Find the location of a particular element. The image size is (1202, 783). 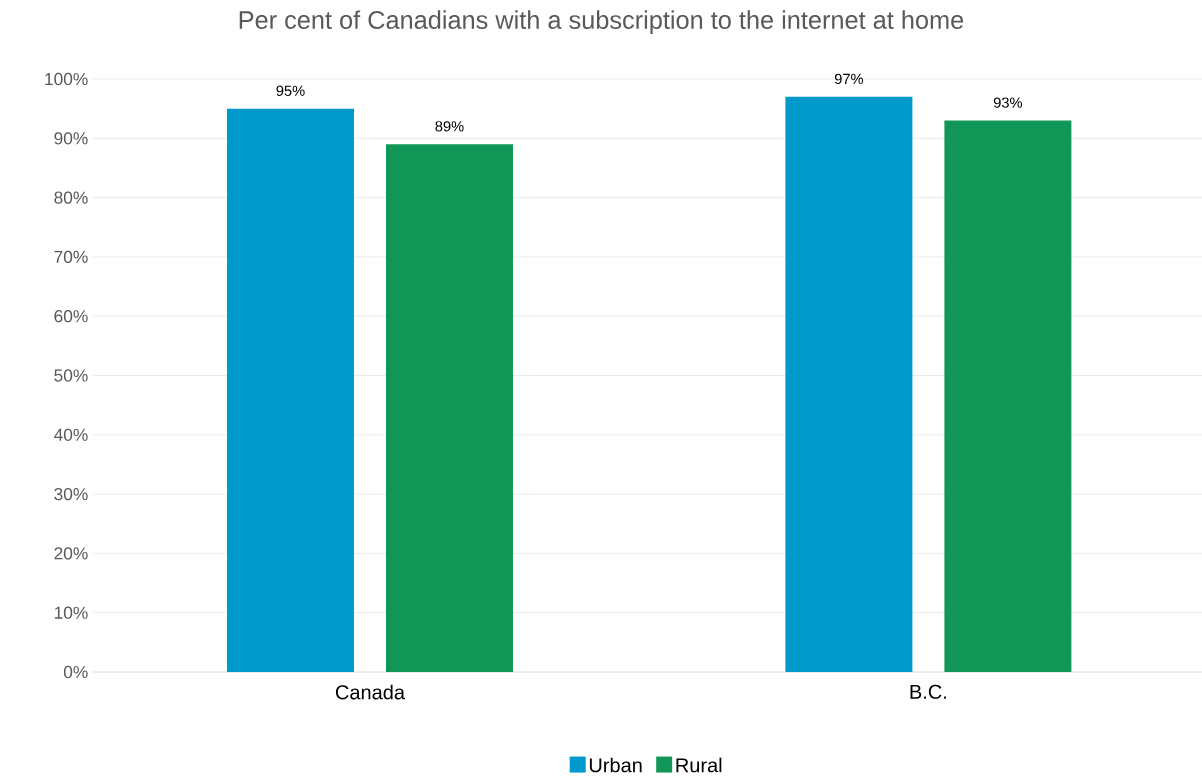

y-tick-label: 100% is located at coordinates (66, 79).